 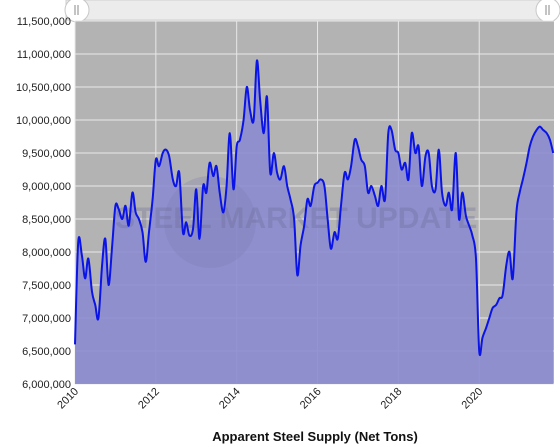 I want to click on x-tick-label: 2014, so click(x=230, y=399).